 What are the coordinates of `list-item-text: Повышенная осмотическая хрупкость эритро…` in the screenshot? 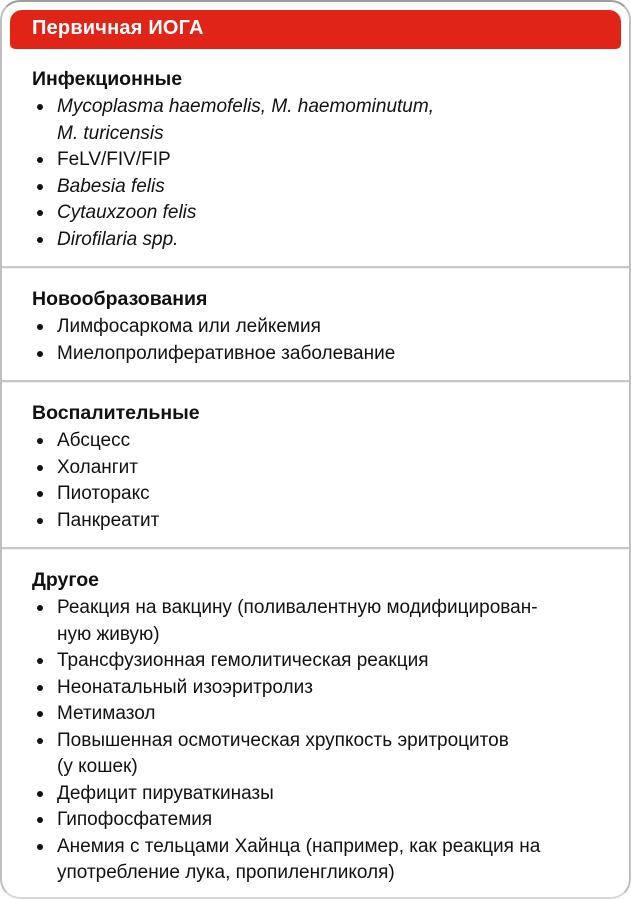 It's located at (283, 753).